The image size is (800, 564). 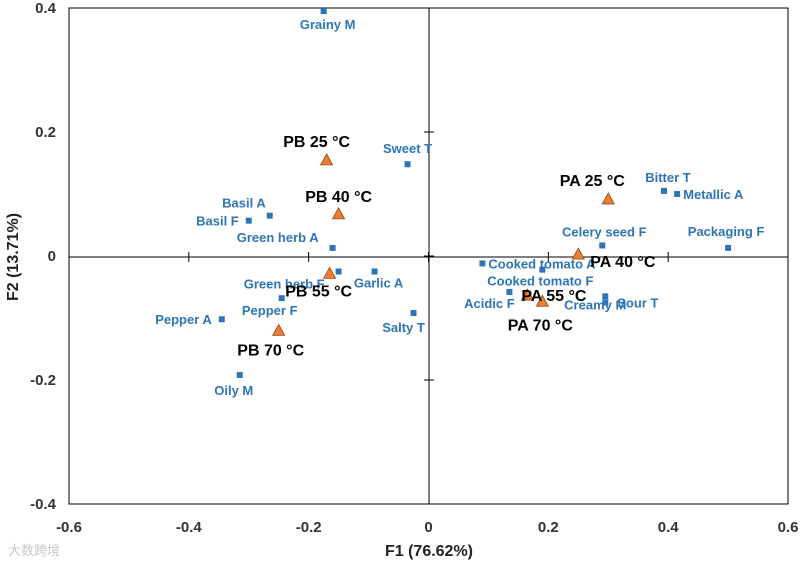 I want to click on y-tick-label: 0.4, so click(x=46, y=8).